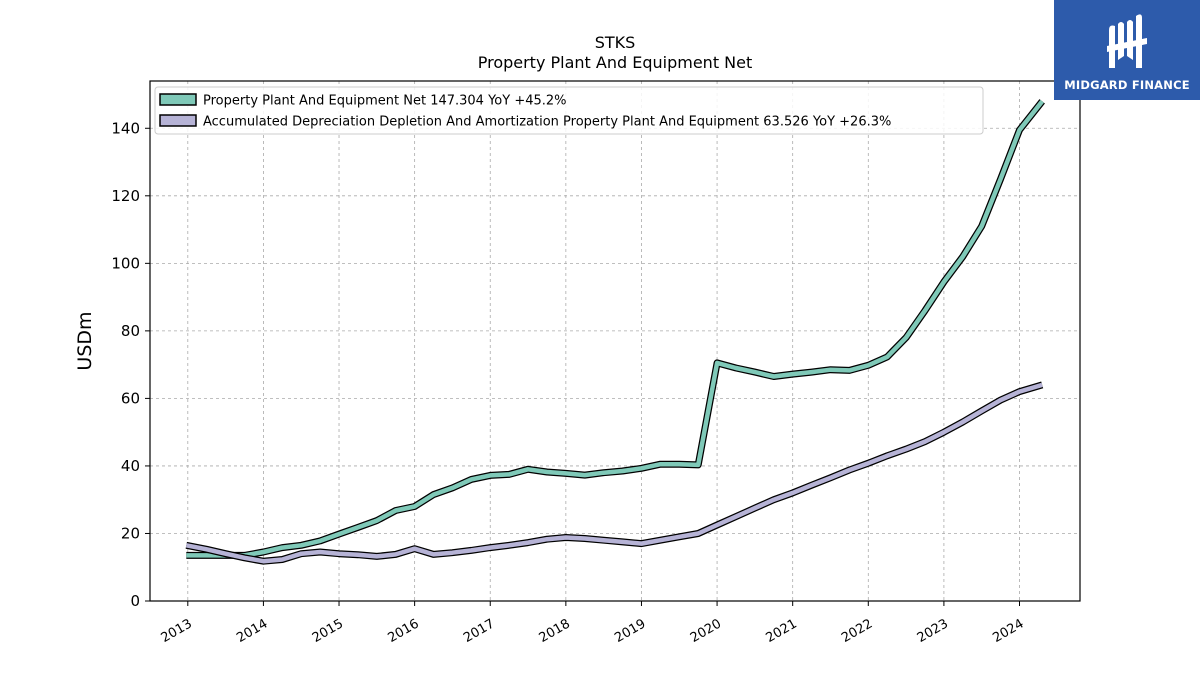  What do you see at coordinates (130, 398) in the screenshot?
I see `y-tick-label: 60` at bounding box center [130, 398].